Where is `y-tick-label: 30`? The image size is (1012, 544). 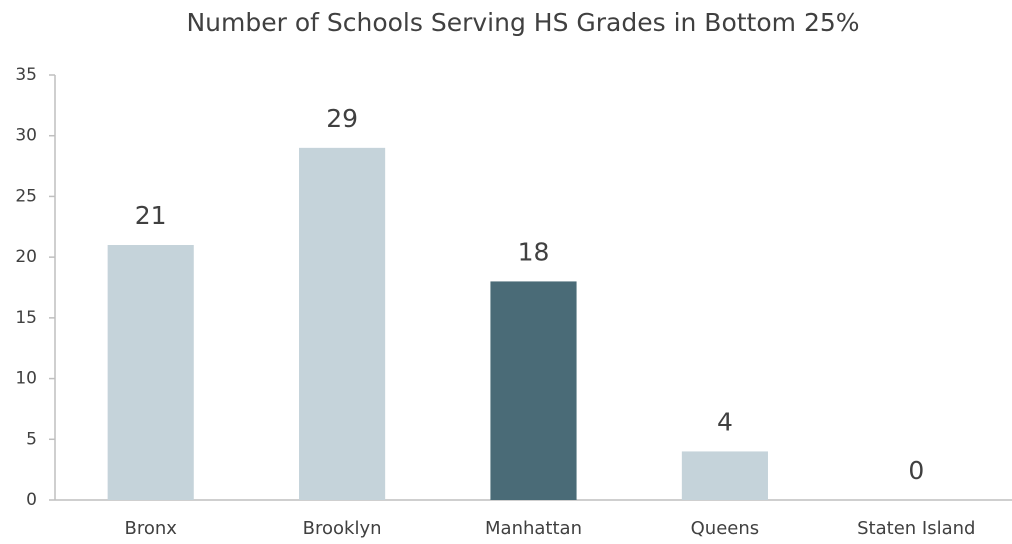
y-tick-label: 30 is located at coordinates (26, 136).